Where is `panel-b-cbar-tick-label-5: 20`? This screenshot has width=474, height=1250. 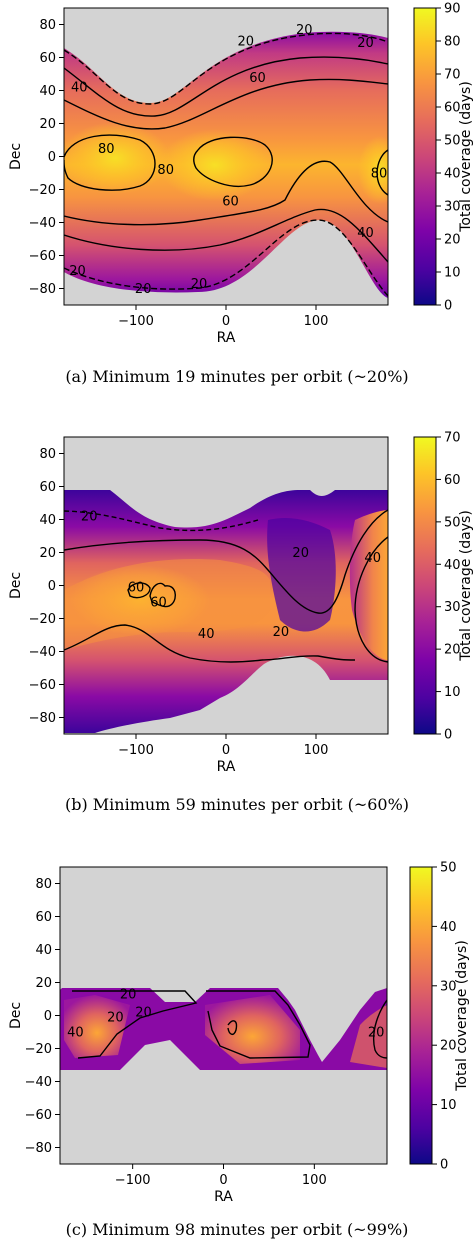
panel-b-cbar-tick-label-5: 20 is located at coordinates (452, 650).